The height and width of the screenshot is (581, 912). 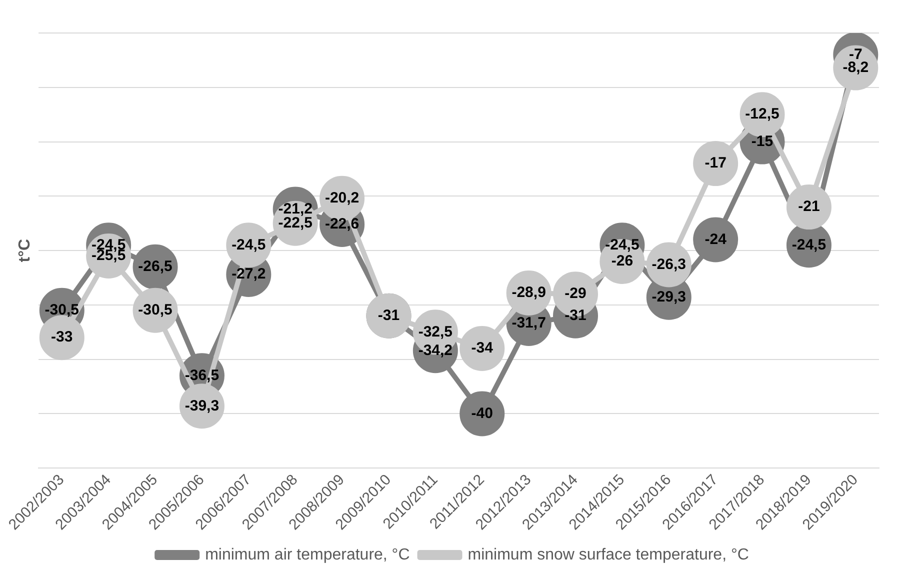 What do you see at coordinates (715, 163) in the screenshot?
I see `data-label: -17` at bounding box center [715, 163].